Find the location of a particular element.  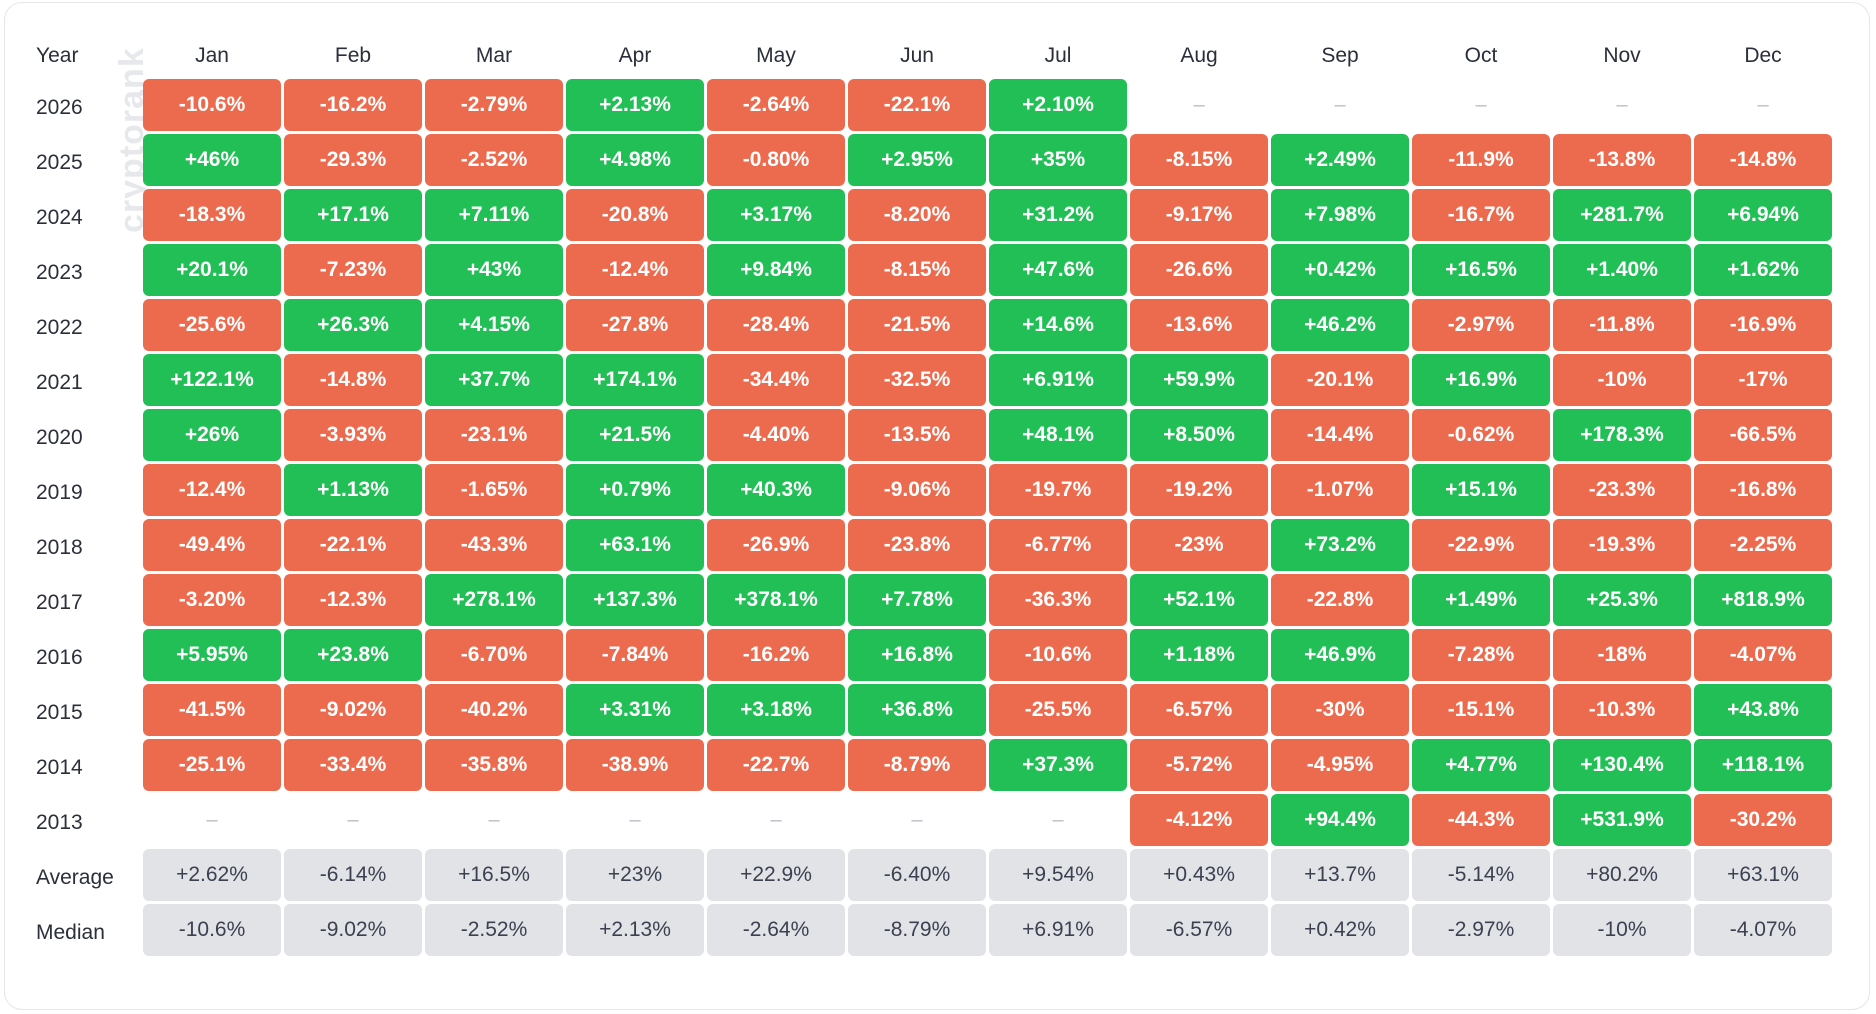

heatmap-cell: -14.4% is located at coordinates (1340, 435).